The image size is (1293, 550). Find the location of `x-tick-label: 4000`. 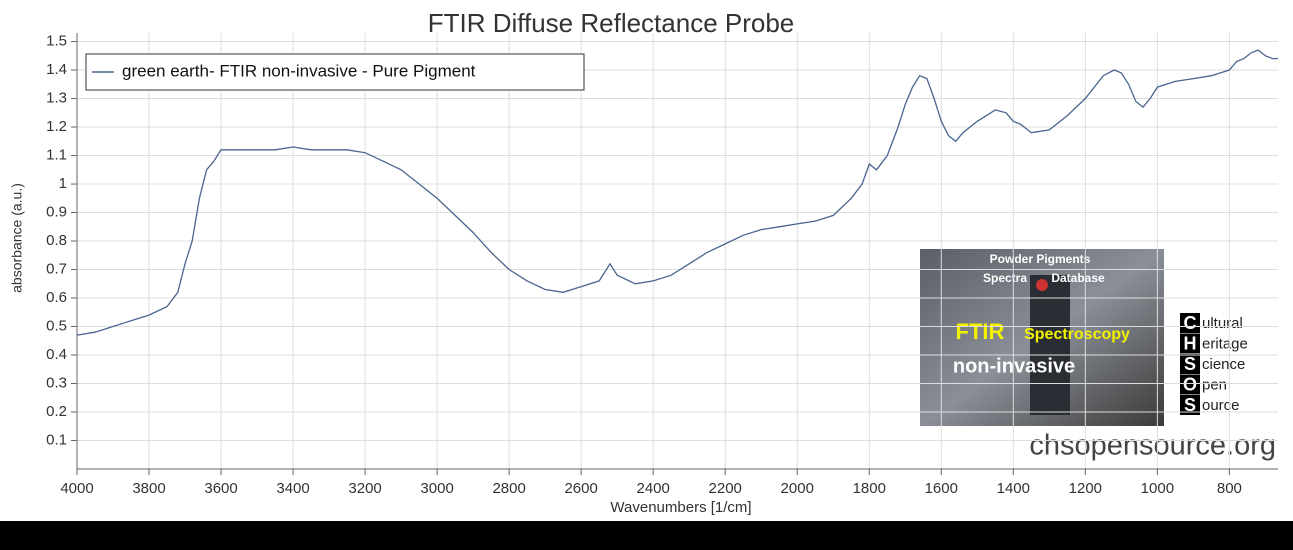

x-tick-label: 4000 is located at coordinates (76, 488).